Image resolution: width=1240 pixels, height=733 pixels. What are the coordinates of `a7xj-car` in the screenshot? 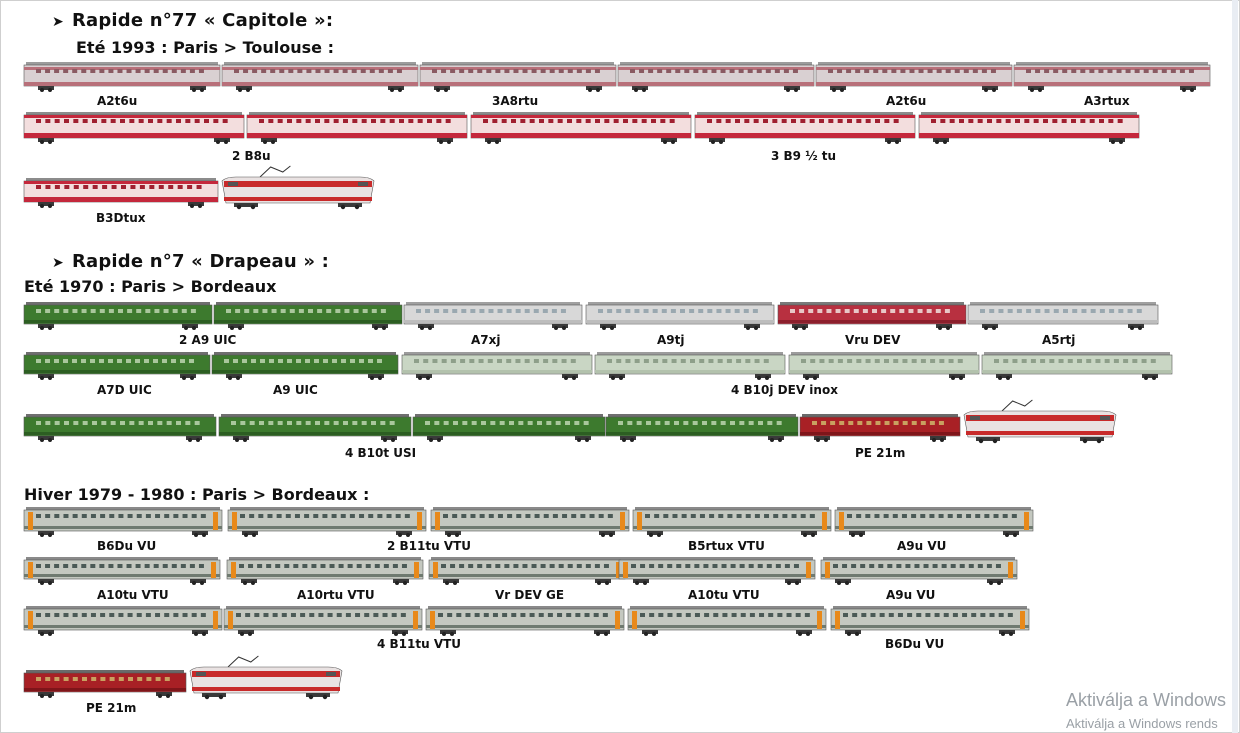 It's located at (493, 316).